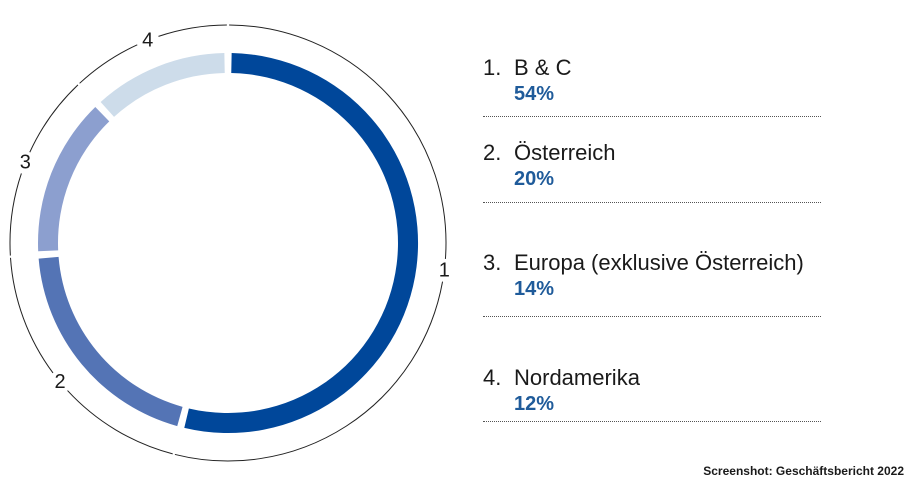 This screenshot has height=484, width=912. I want to click on legend-name: B & C, so click(543, 67).